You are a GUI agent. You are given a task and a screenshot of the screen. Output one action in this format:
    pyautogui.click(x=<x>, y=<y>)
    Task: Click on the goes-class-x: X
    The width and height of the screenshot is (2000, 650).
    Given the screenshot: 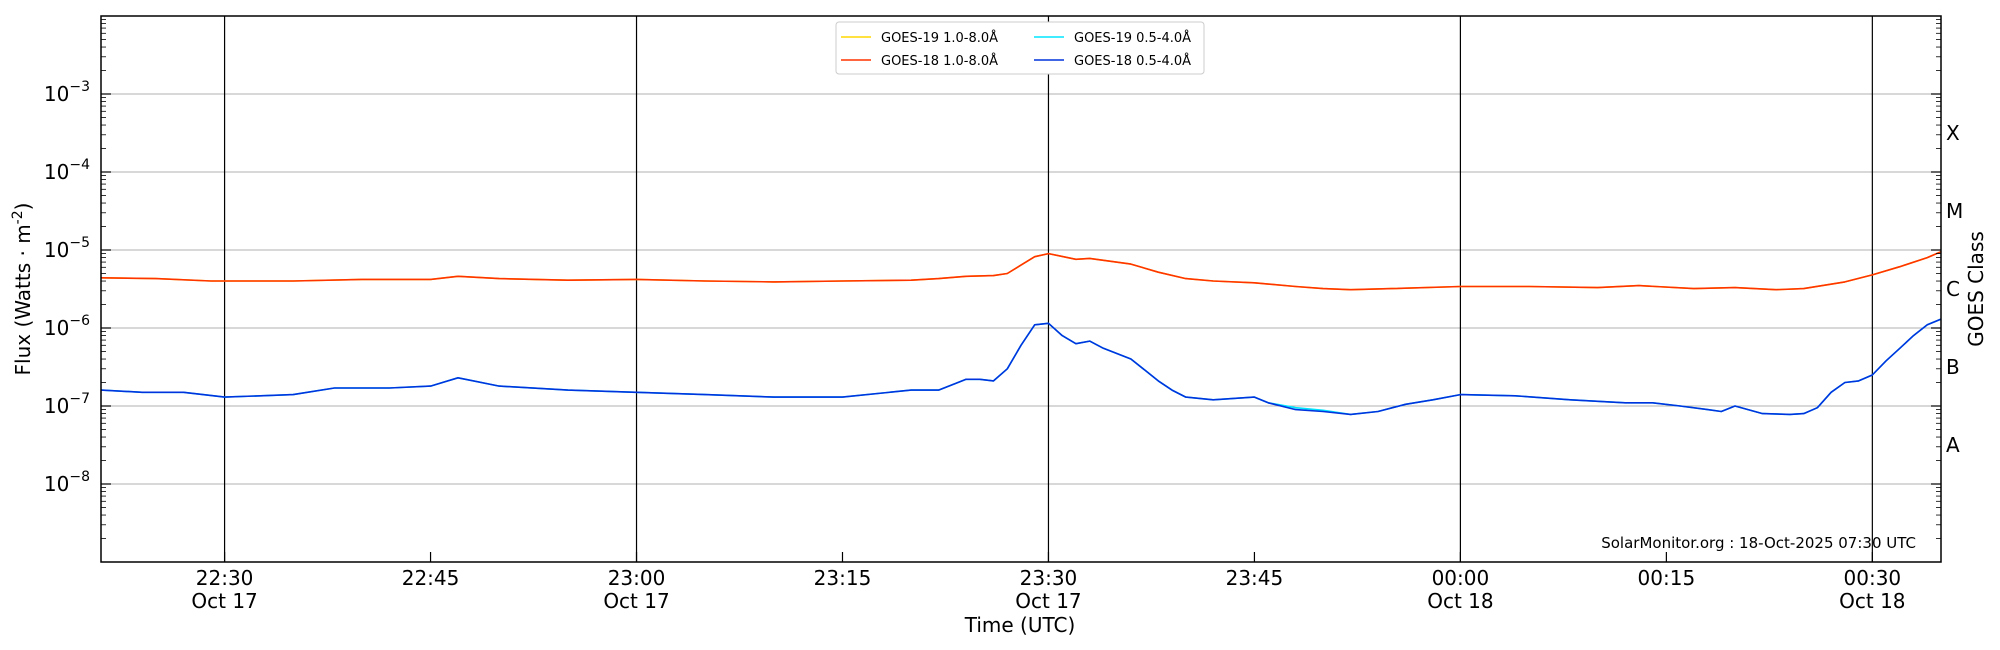 What is the action you would take?
    pyautogui.click(x=1953, y=133)
    